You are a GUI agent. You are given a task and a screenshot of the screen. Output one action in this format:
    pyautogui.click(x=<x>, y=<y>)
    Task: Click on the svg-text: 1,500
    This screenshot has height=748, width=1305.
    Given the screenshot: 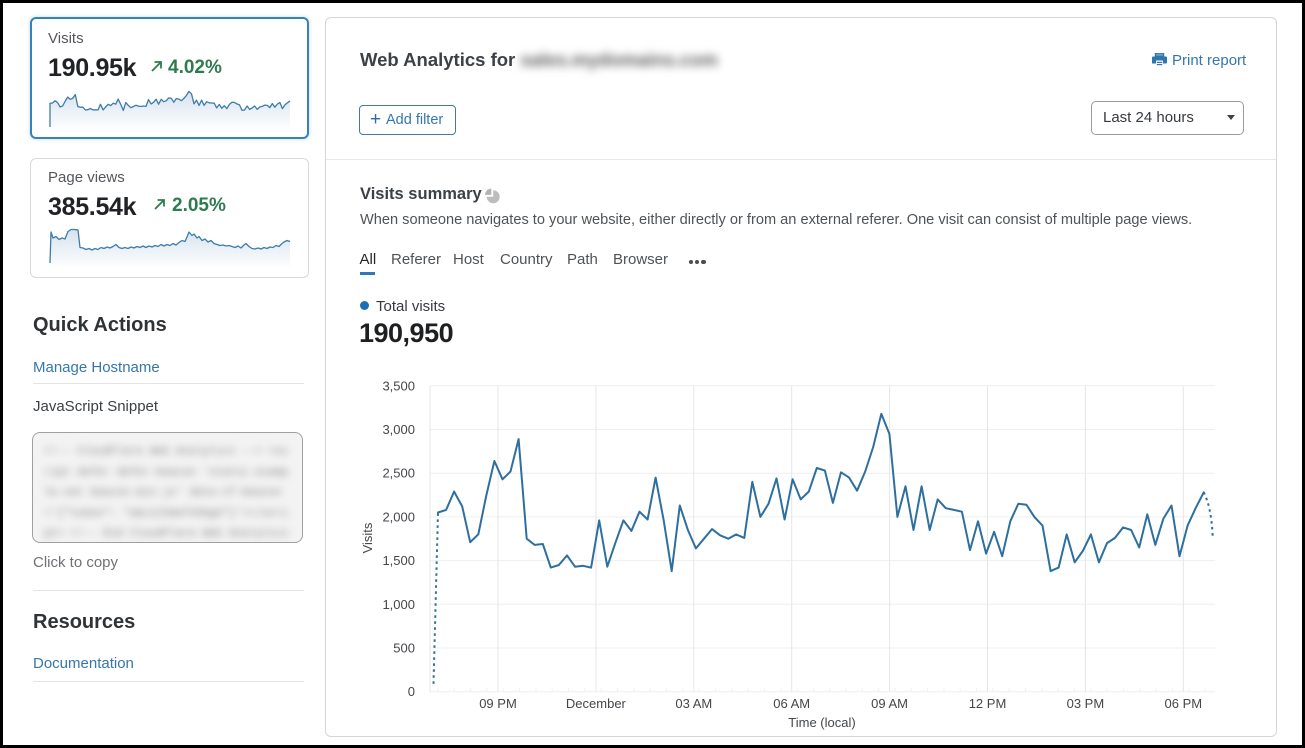 What is the action you would take?
    pyautogui.click(x=398, y=560)
    